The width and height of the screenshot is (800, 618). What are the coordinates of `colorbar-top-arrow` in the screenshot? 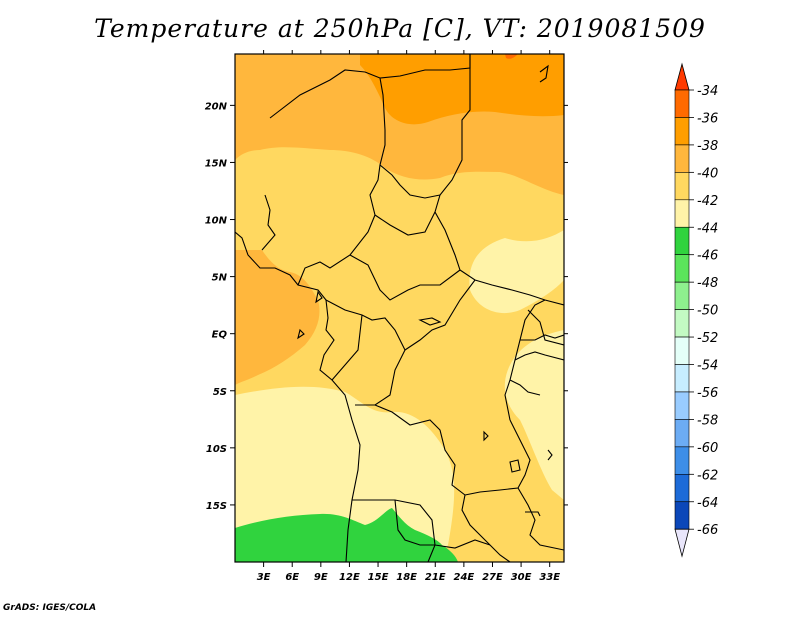 It's located at (682, 76).